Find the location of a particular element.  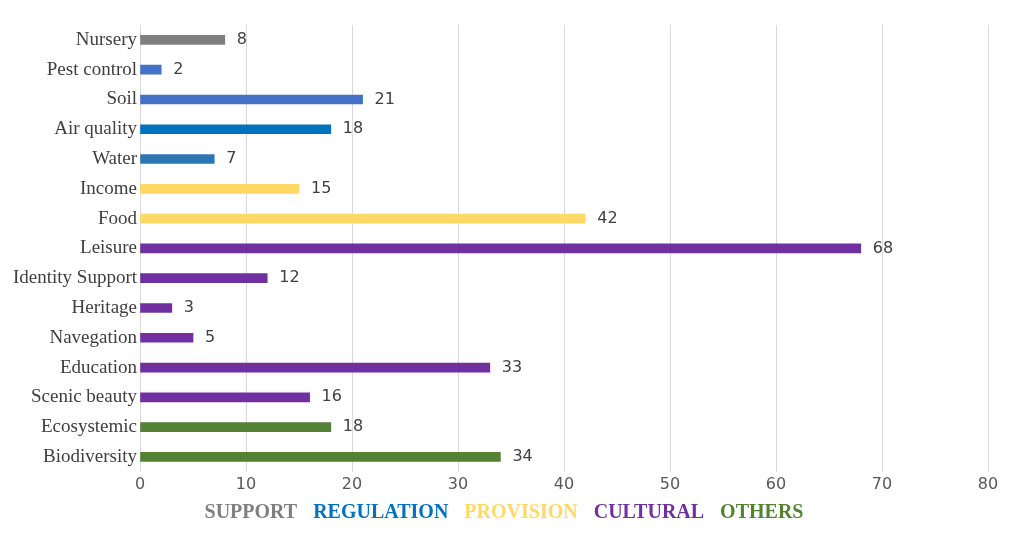

x-tick-label: 20 is located at coordinates (352, 483).